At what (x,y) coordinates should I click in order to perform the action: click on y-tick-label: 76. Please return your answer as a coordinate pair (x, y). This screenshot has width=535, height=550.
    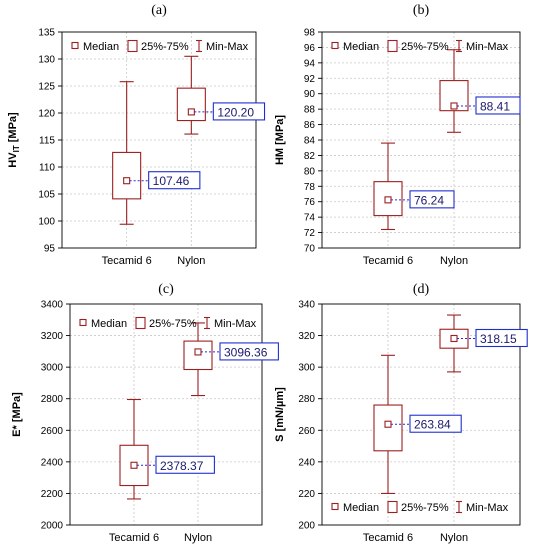
    Looking at the image, I should click on (310, 202).